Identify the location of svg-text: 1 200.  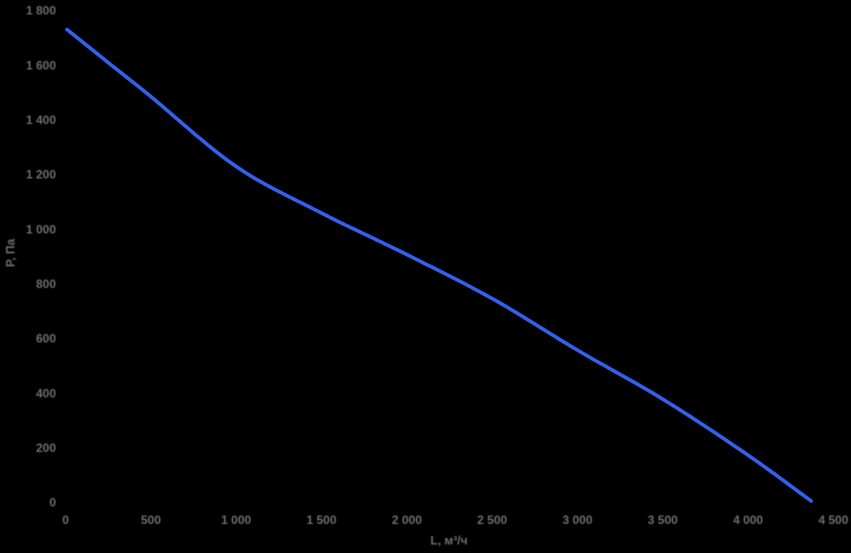
(41, 175).